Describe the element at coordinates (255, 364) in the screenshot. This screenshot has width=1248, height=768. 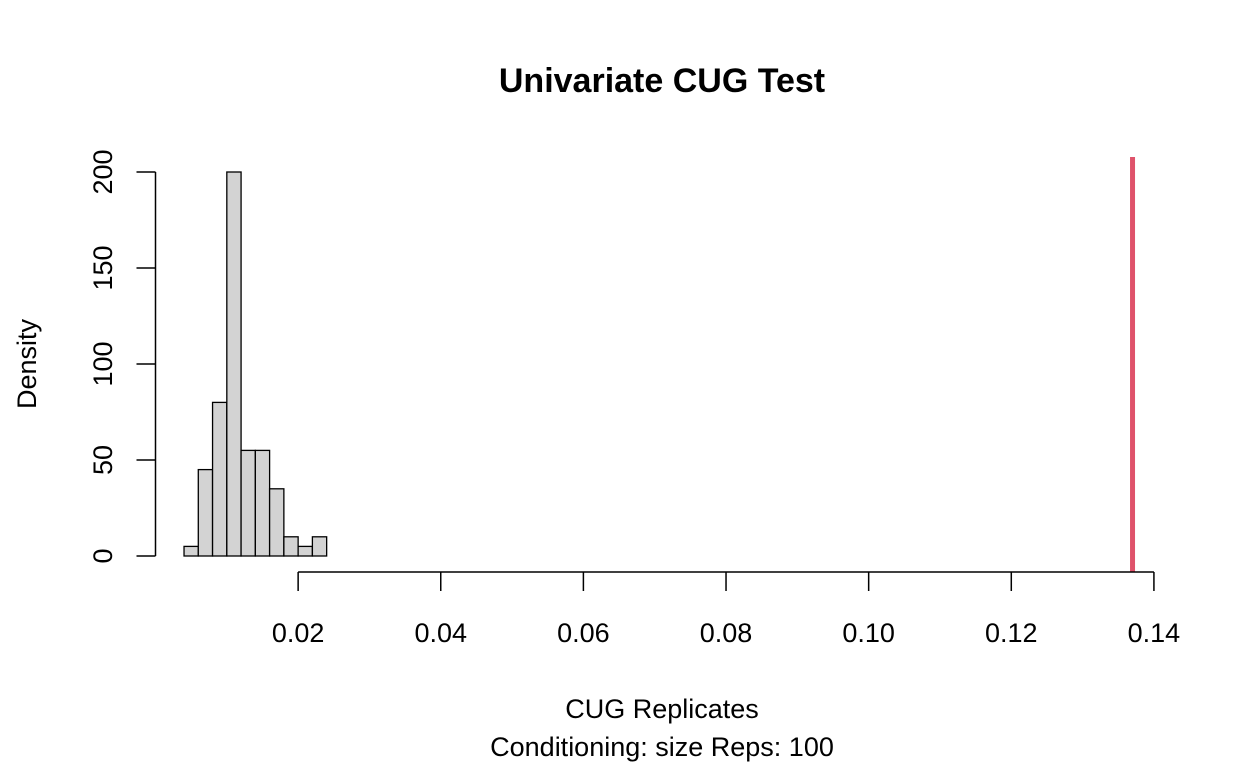
I see `bars-group` at that location.